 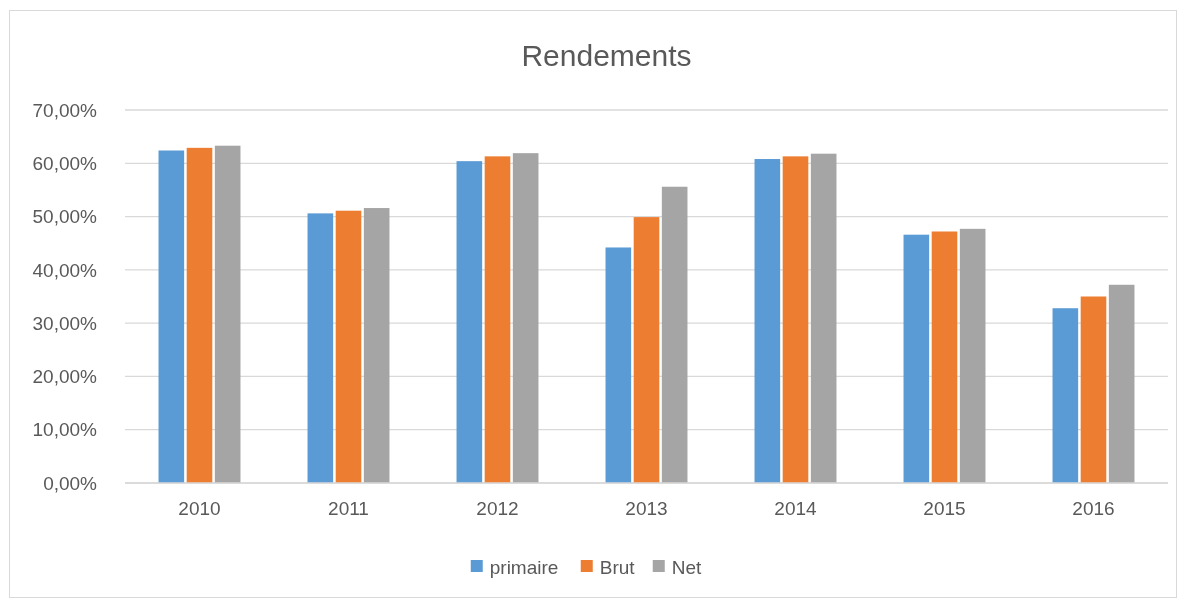 I want to click on x-tick-label: 2016, so click(x=1093, y=508).